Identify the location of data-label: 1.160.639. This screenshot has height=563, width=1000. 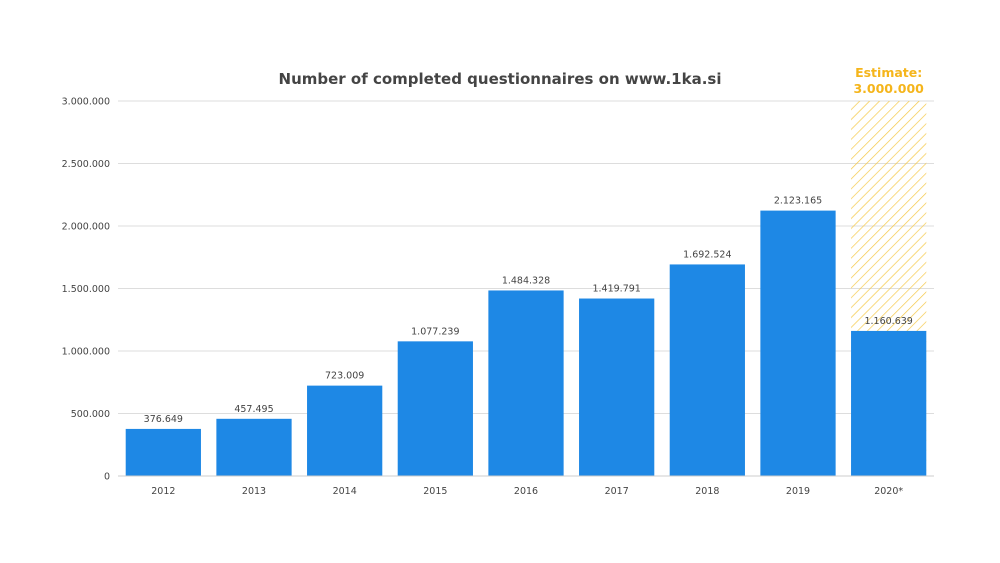
(888, 321).